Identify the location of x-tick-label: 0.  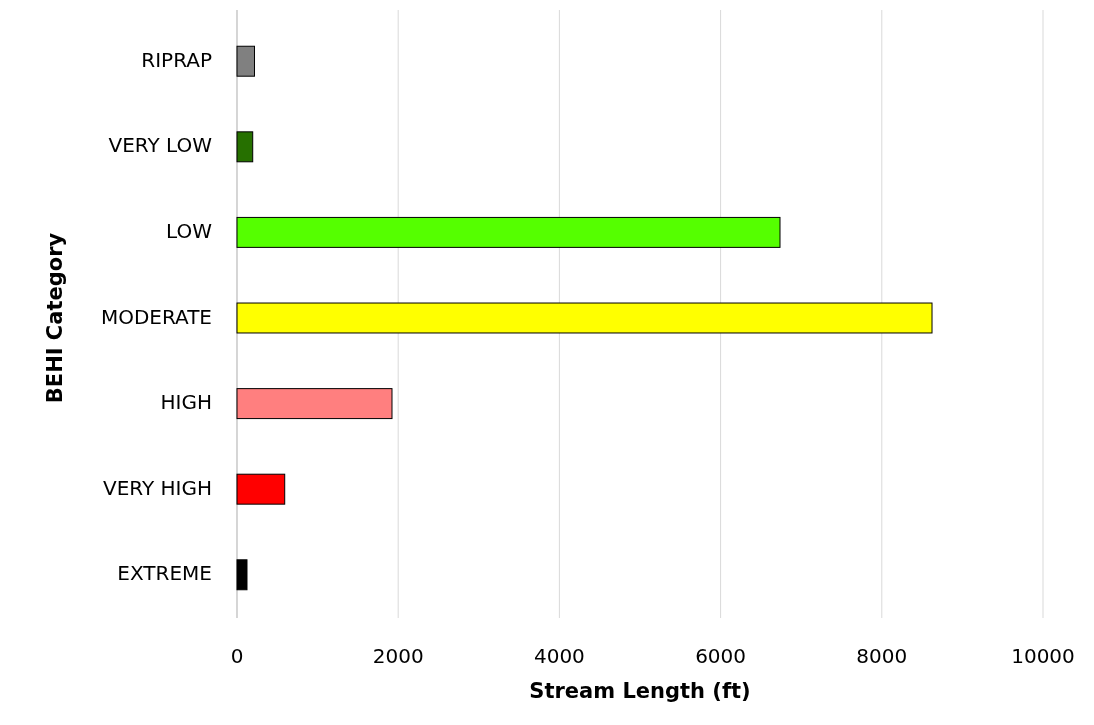
(237, 656).